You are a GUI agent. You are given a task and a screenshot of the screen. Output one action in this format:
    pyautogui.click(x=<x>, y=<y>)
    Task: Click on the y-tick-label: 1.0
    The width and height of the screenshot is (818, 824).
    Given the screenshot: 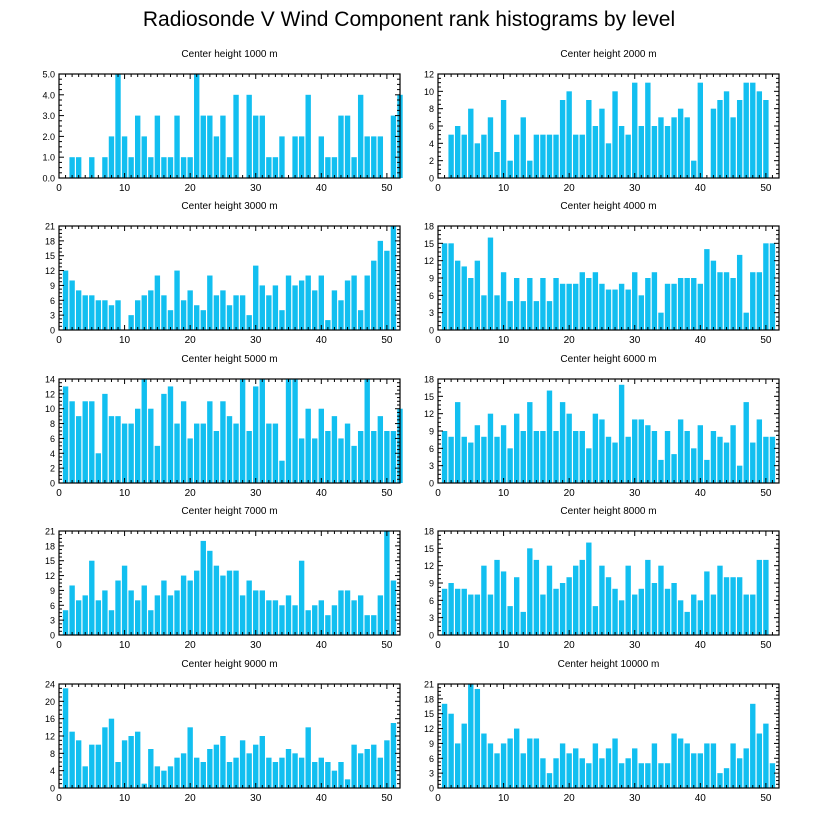 What is the action you would take?
    pyautogui.click(x=48, y=158)
    